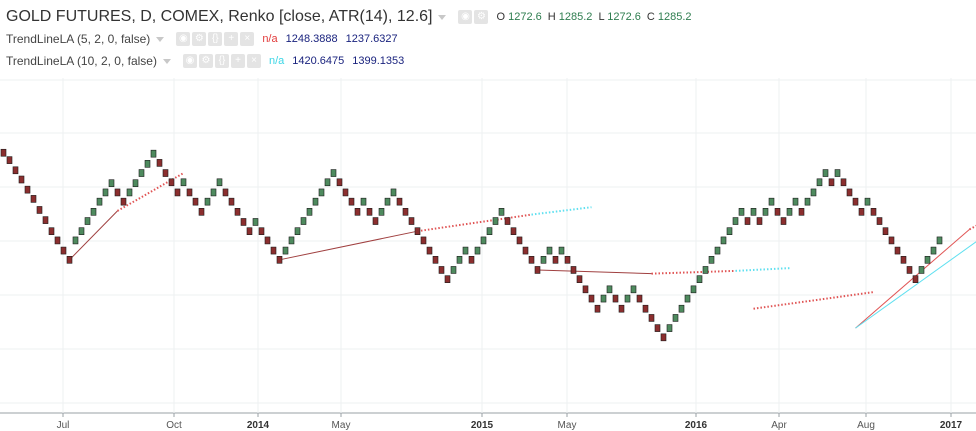 Image resolution: width=976 pixels, height=431 pixels. What do you see at coordinates (650, 17) in the screenshot?
I see `ohlc-close-label: C` at bounding box center [650, 17].